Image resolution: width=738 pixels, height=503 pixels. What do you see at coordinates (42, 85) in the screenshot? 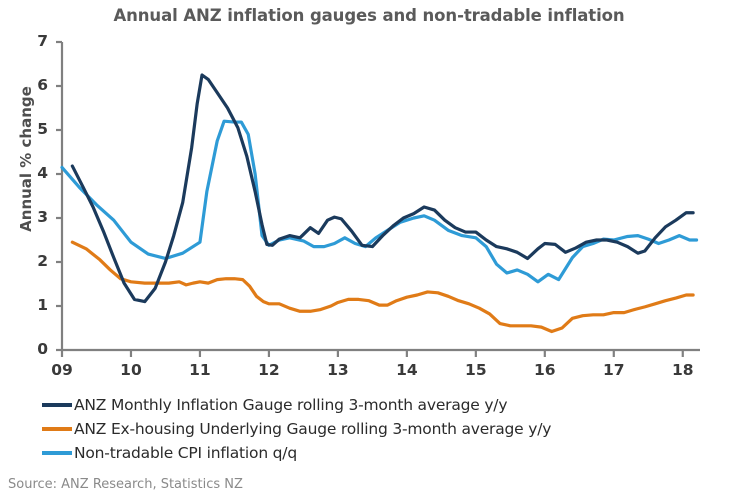
I see `y-axis-tick-label: 6` at bounding box center [42, 85].